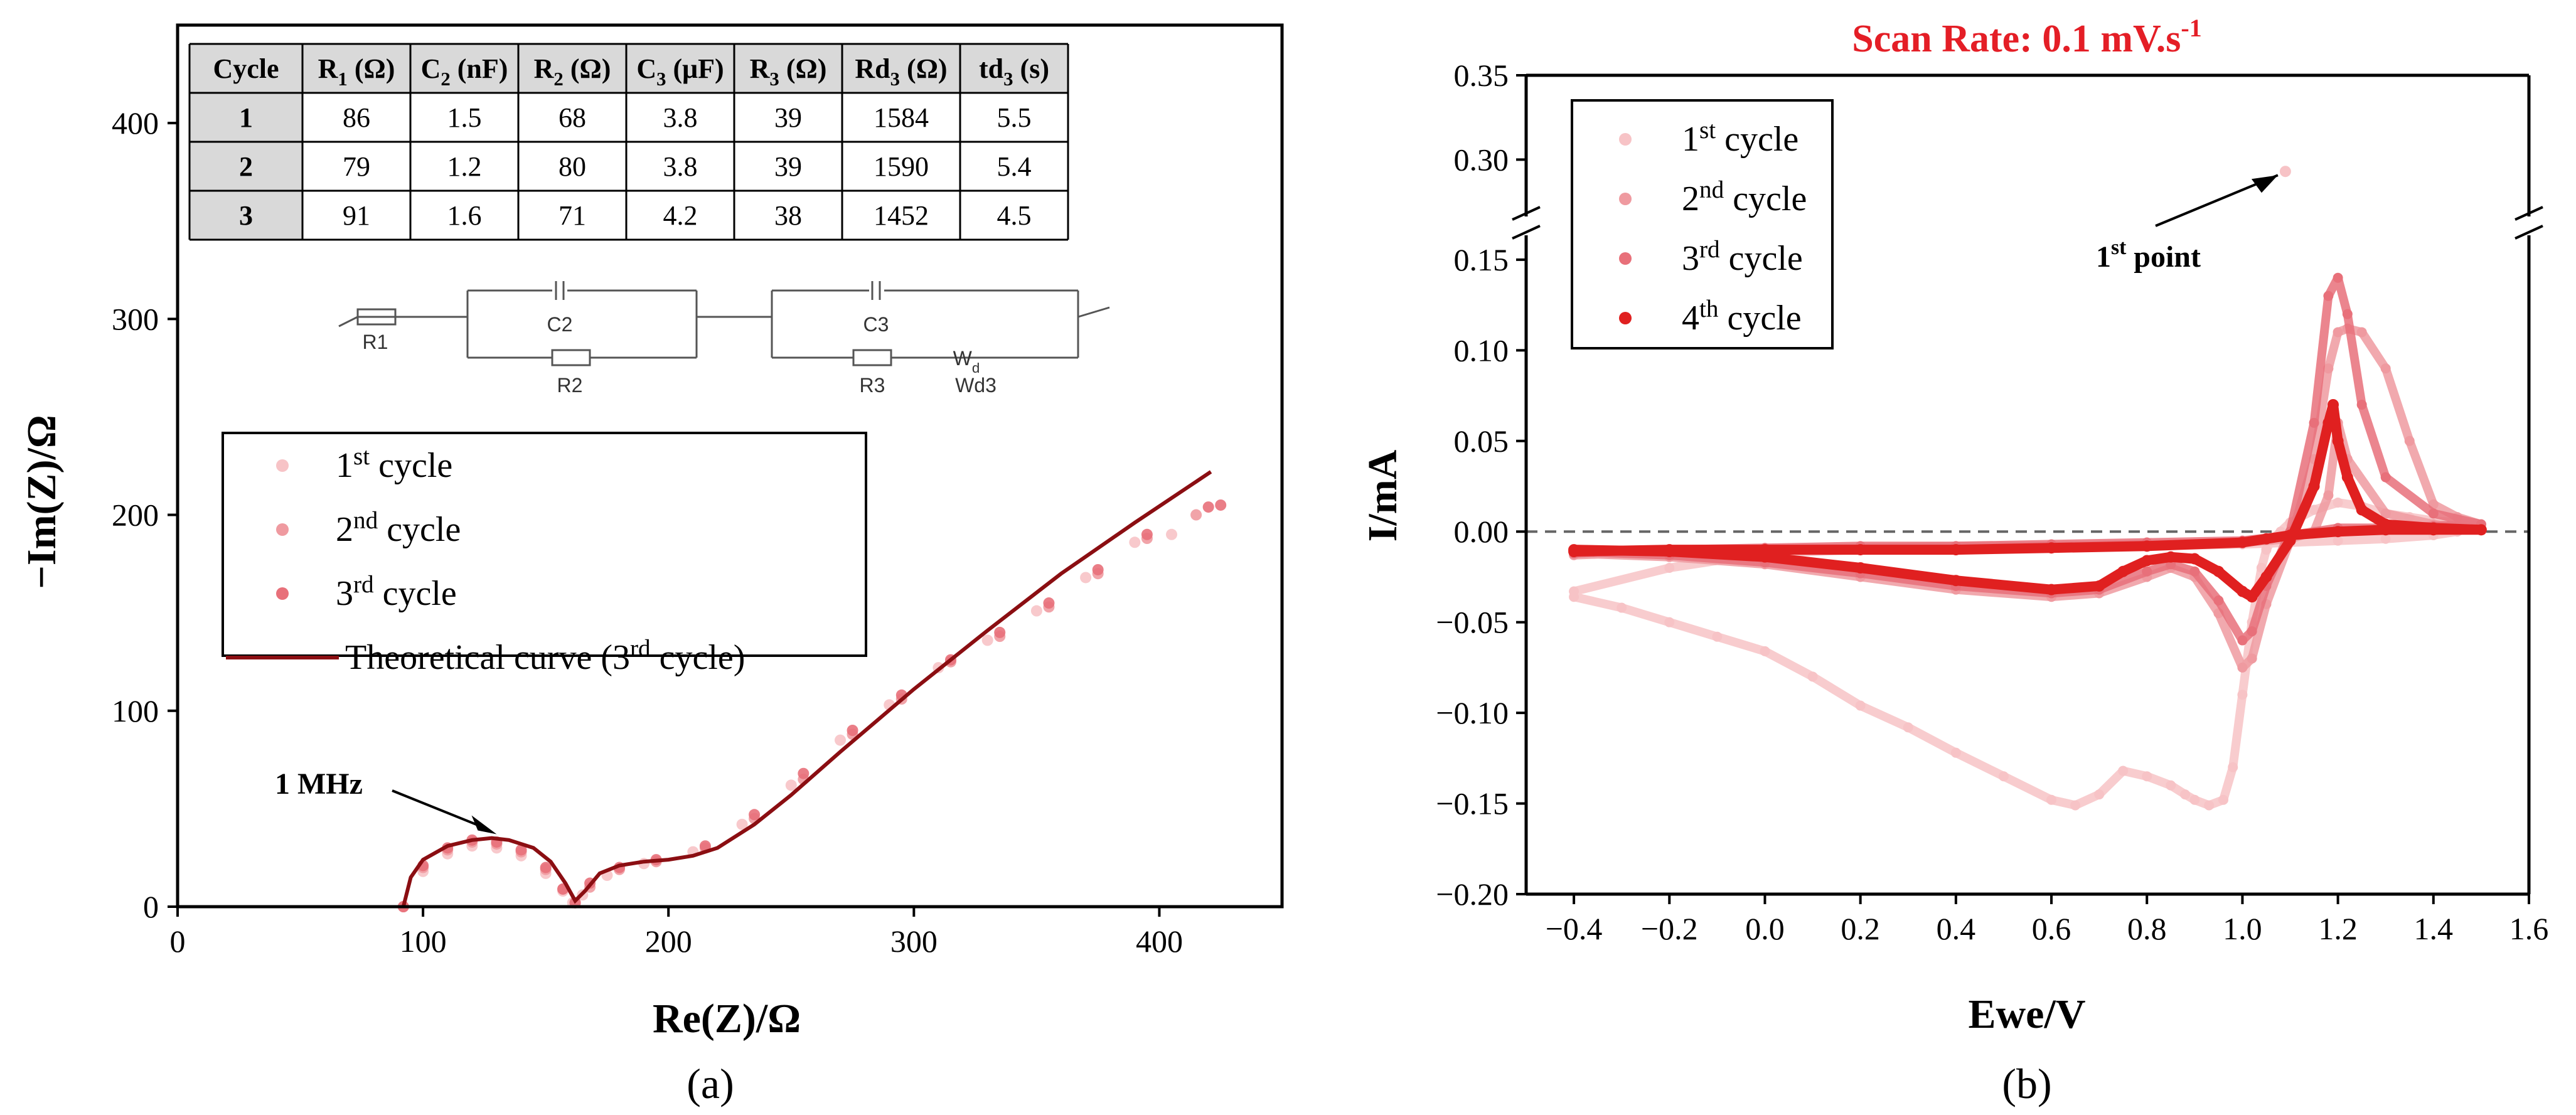 This screenshot has height=1115, width=2576. What do you see at coordinates (774, 79) in the screenshot?
I see `table-header-5-part-1: 3` at bounding box center [774, 79].